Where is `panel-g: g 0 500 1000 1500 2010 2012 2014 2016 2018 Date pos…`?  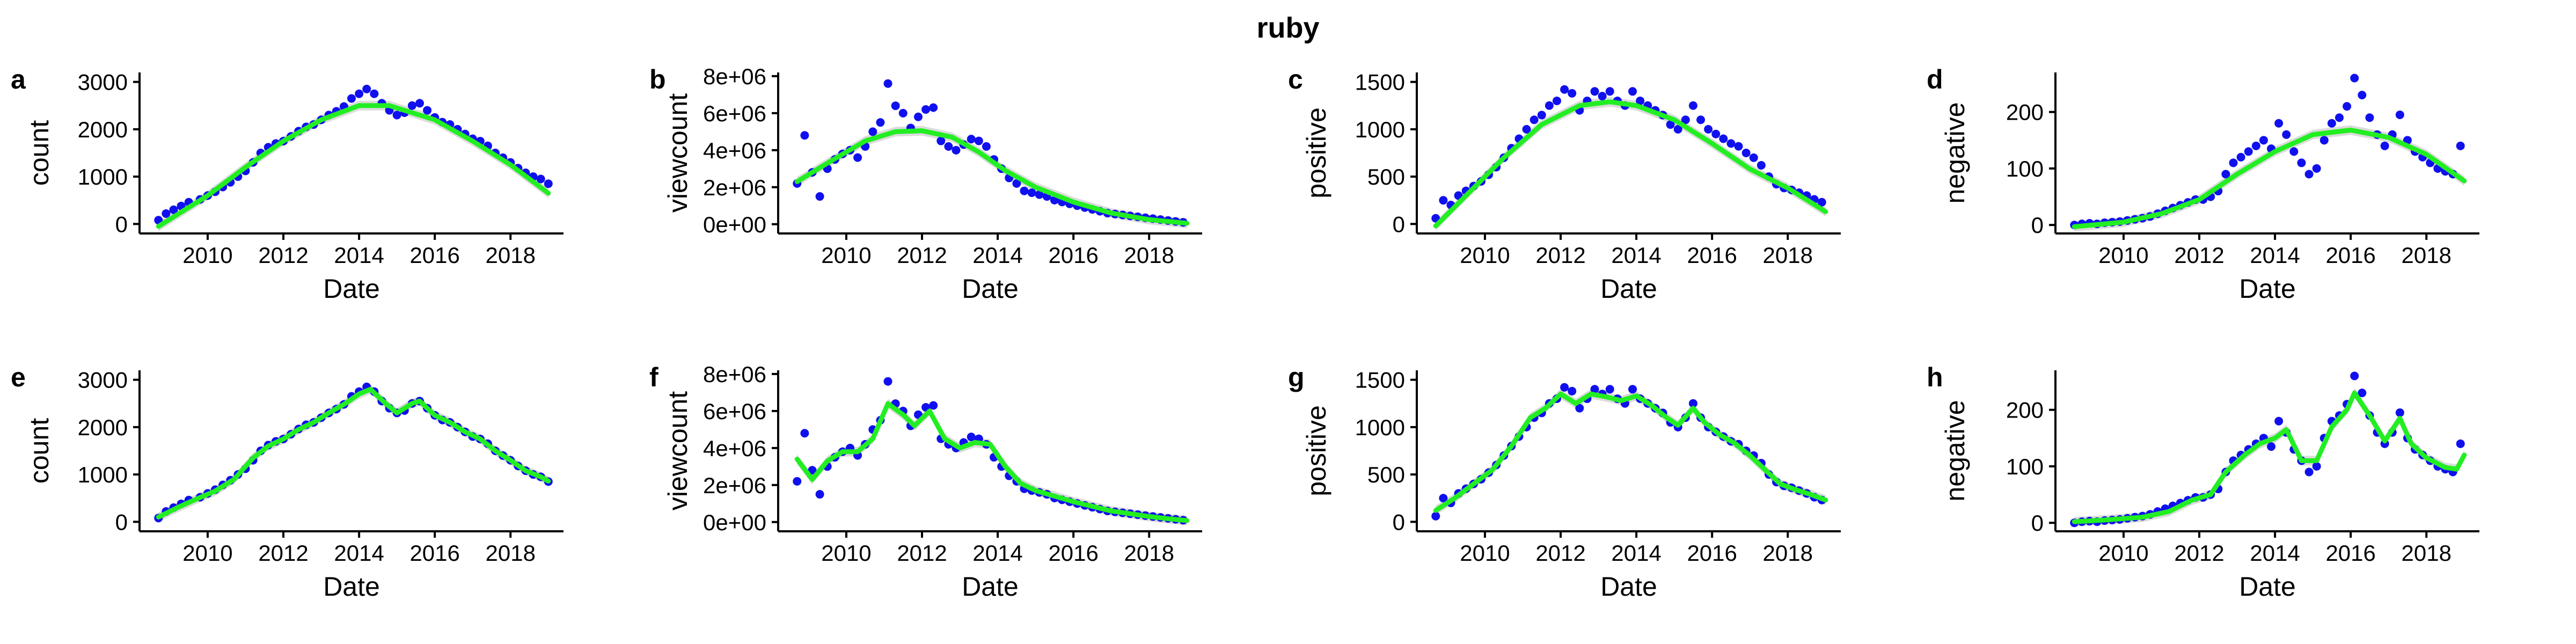 panel-g: g 0 500 1000 1500 2010 2012 2014 2016 2018 Date pos… is located at coordinates (1564, 482).